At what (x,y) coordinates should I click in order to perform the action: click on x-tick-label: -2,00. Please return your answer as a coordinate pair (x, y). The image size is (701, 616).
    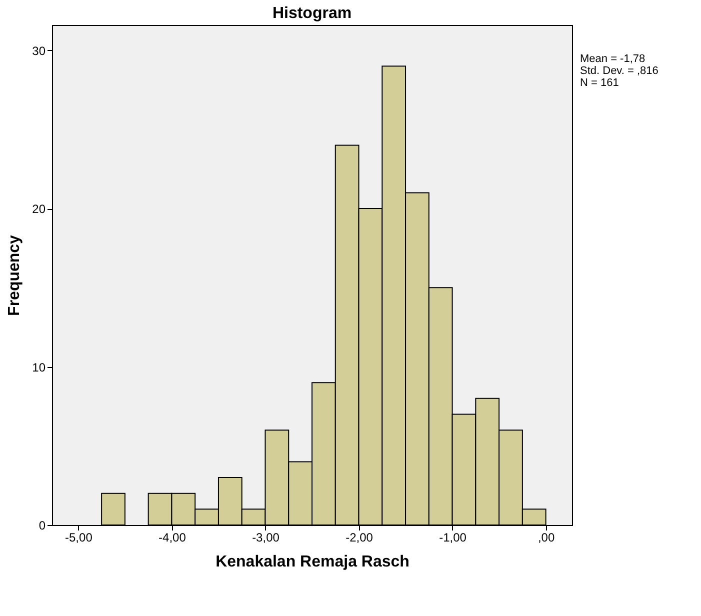
    Looking at the image, I should click on (360, 537).